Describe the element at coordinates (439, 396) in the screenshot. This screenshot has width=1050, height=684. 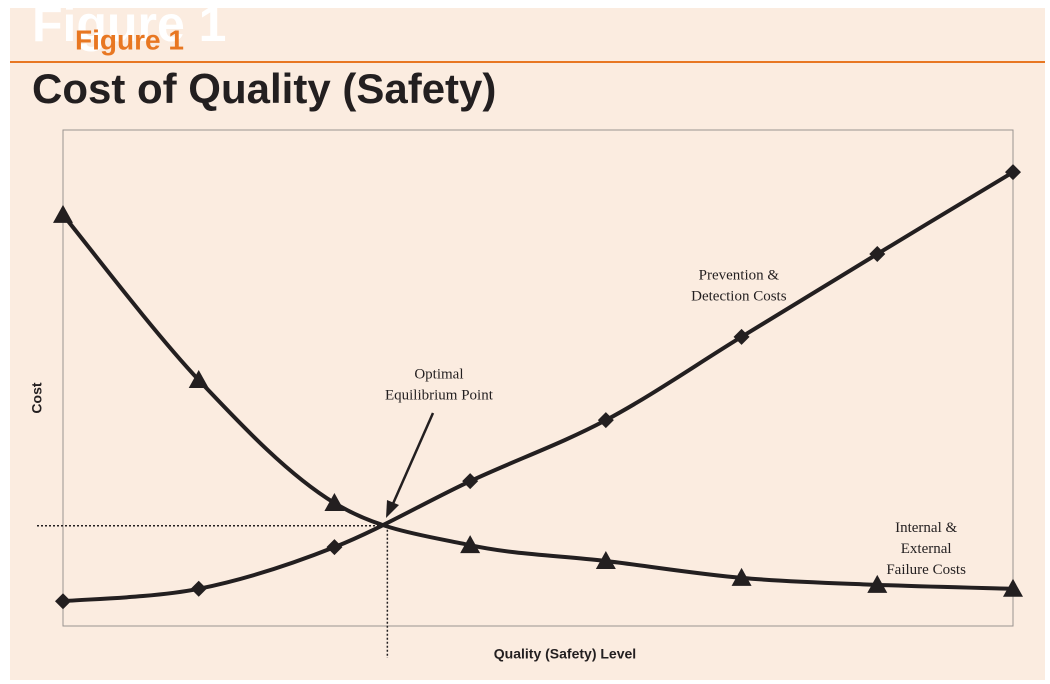
I see `annotation-line: Equilibrium Point` at that location.